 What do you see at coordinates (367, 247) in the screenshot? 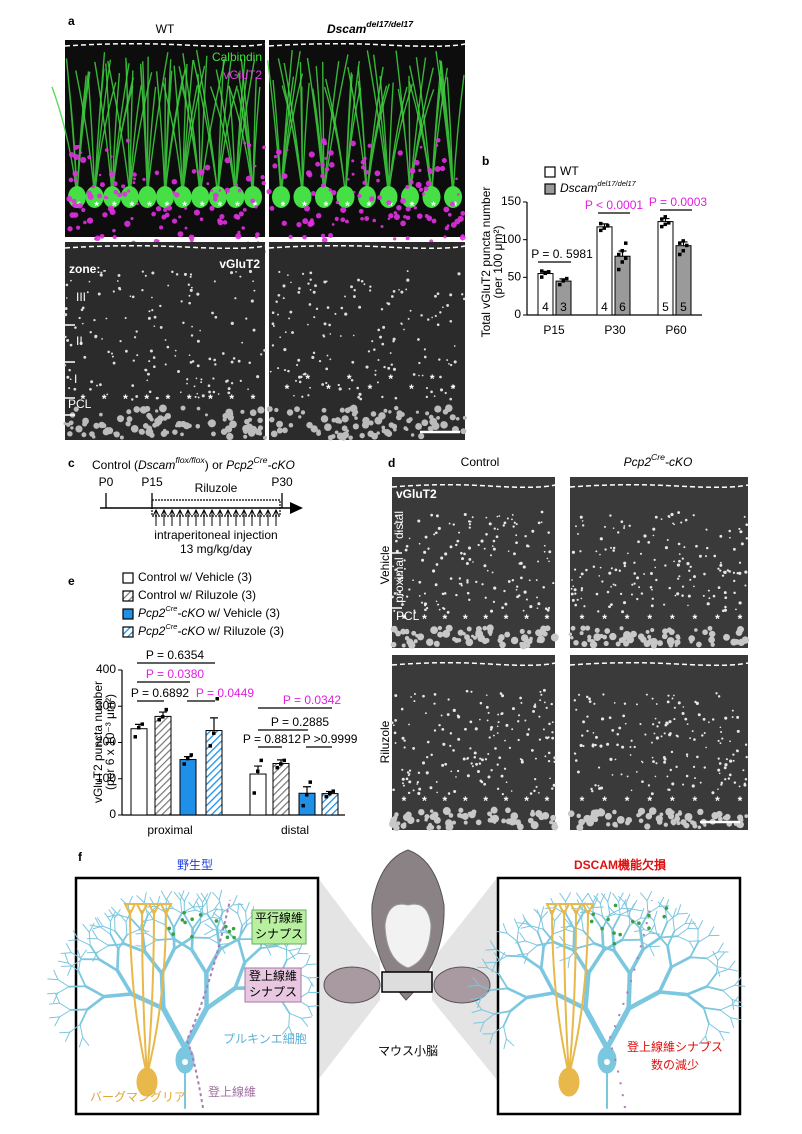
I see `pia-boundary` at bounding box center [367, 247].